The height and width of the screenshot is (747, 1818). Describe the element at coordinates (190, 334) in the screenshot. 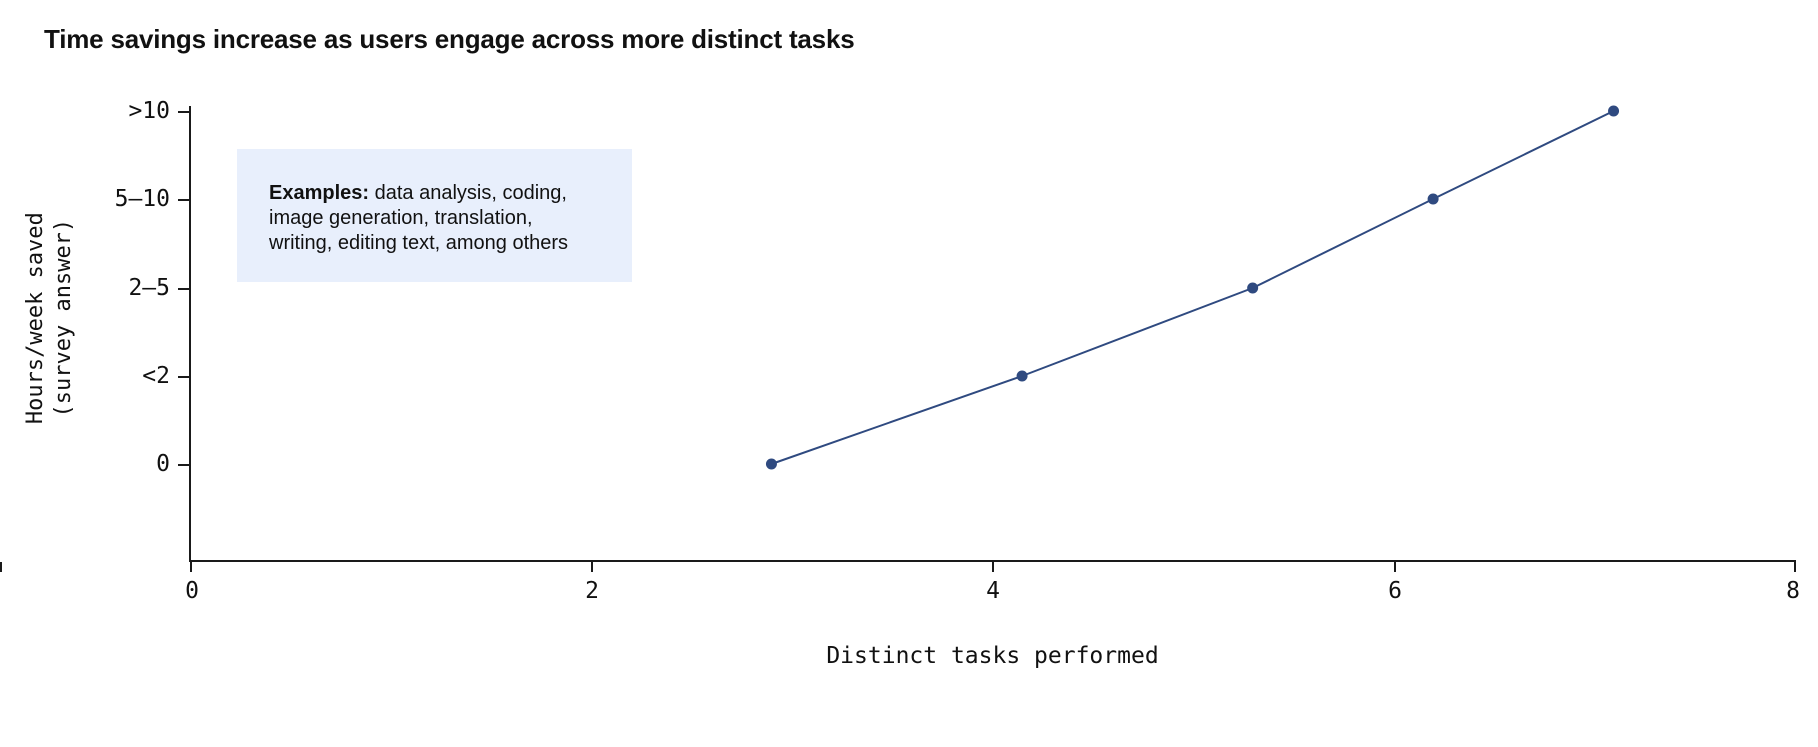

I see `y-axis-line` at that location.